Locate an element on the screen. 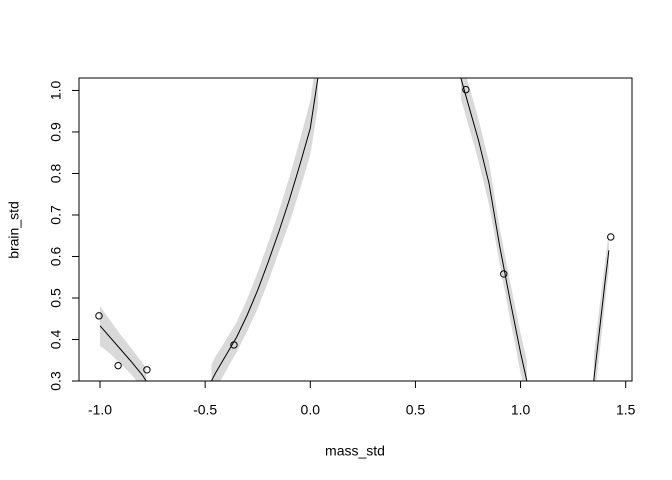  x-tick-label: 0.0 is located at coordinates (311, 410).